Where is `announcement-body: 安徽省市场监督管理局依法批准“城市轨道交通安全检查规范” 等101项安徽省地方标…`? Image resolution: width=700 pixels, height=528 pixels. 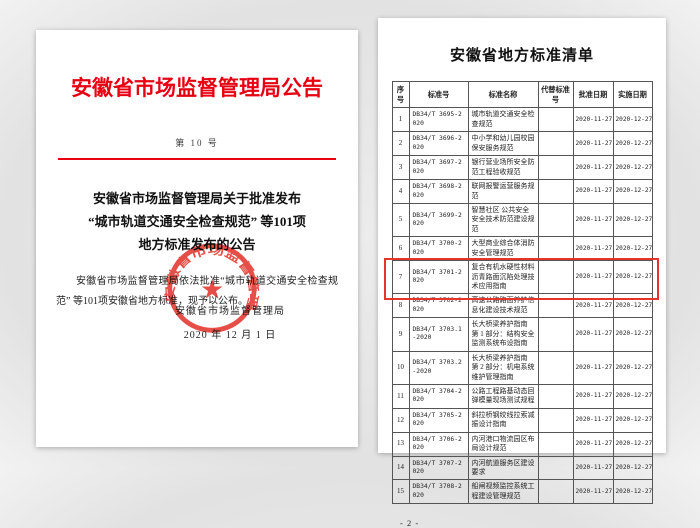
announcement-body: 安徽省市场监督管理局依法批准“城市轨道交通安全检查规范” 等101项安徽省地方标… is located at coordinates (197, 292).